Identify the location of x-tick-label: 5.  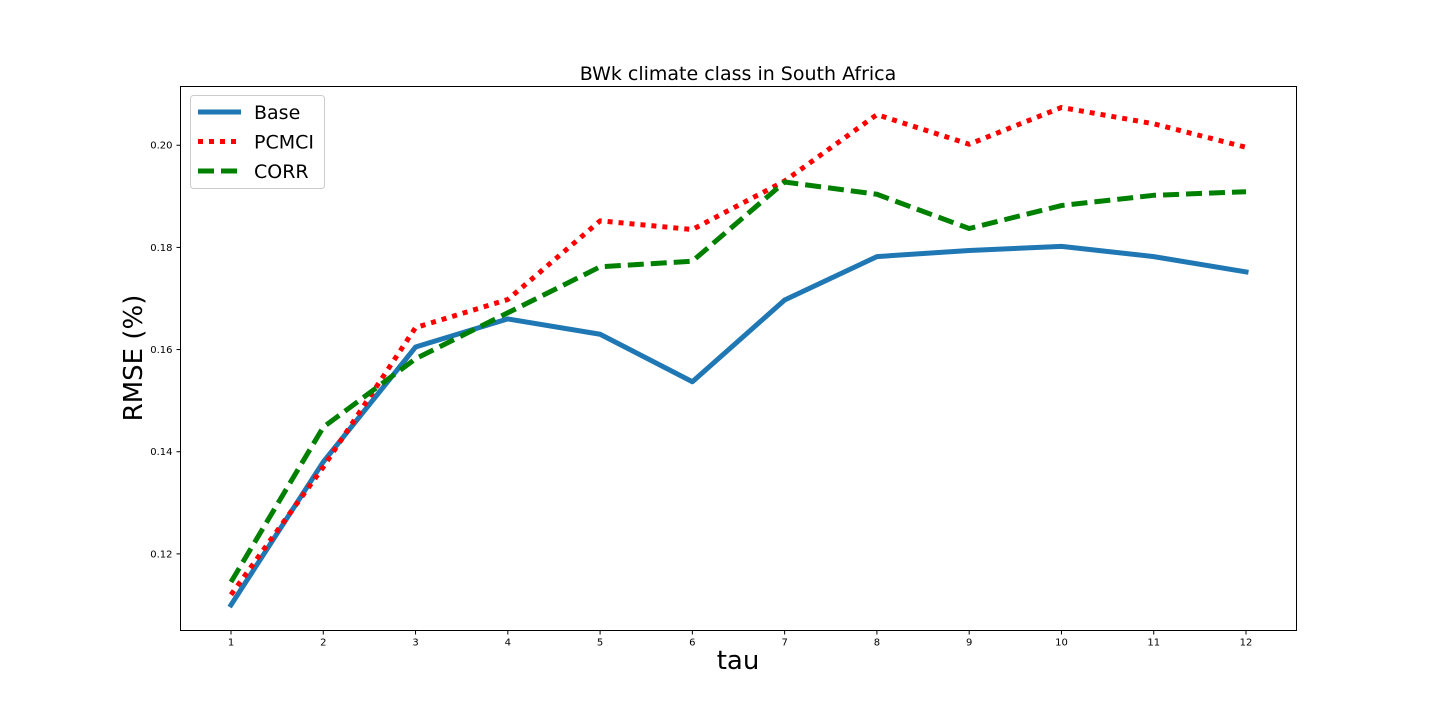
(600, 643).